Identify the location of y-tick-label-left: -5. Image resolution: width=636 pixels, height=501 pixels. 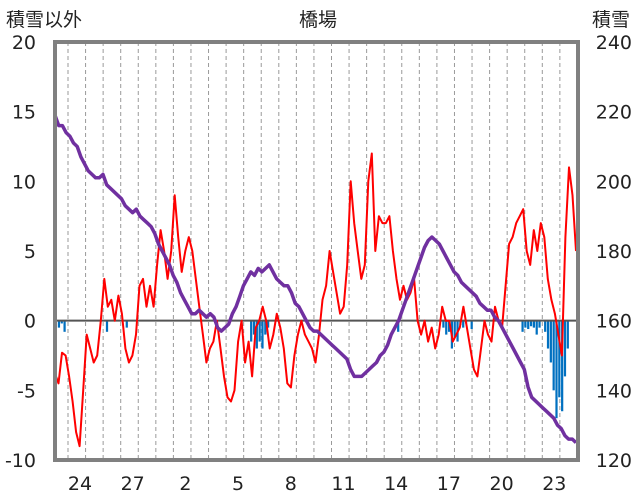
(26, 391).